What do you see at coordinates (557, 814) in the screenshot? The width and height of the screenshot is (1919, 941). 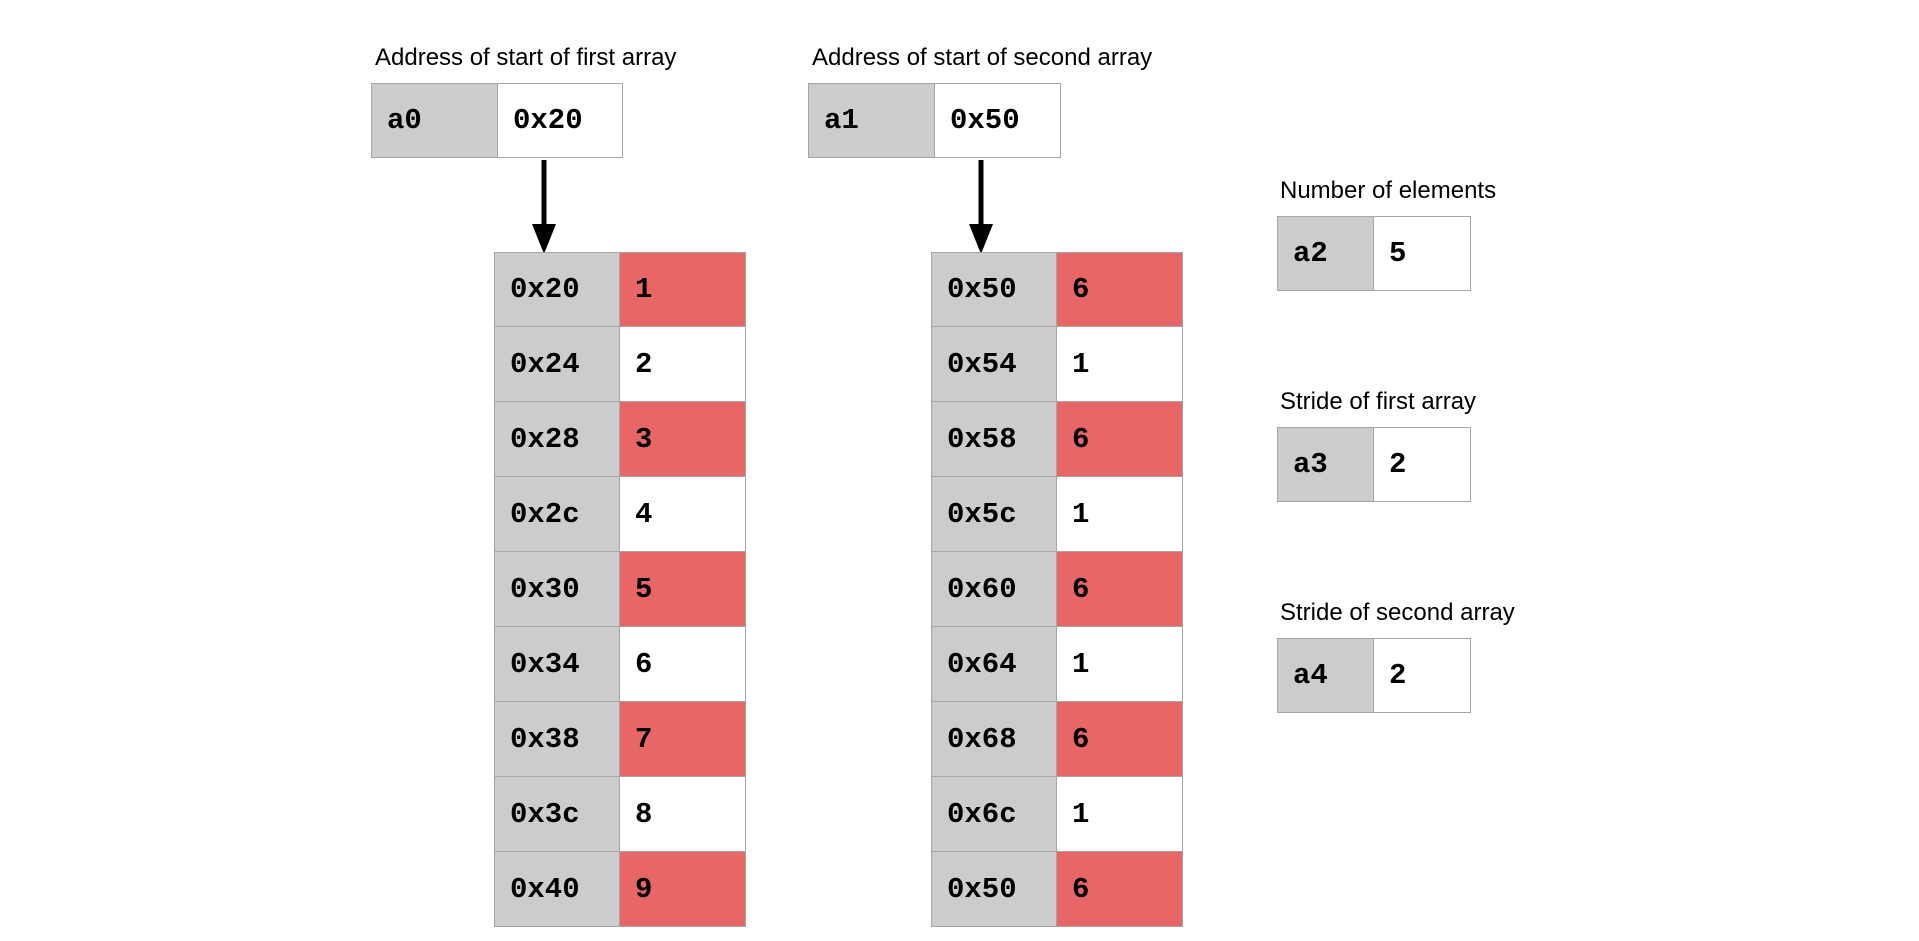 I see `memory-address: 0x3c` at bounding box center [557, 814].